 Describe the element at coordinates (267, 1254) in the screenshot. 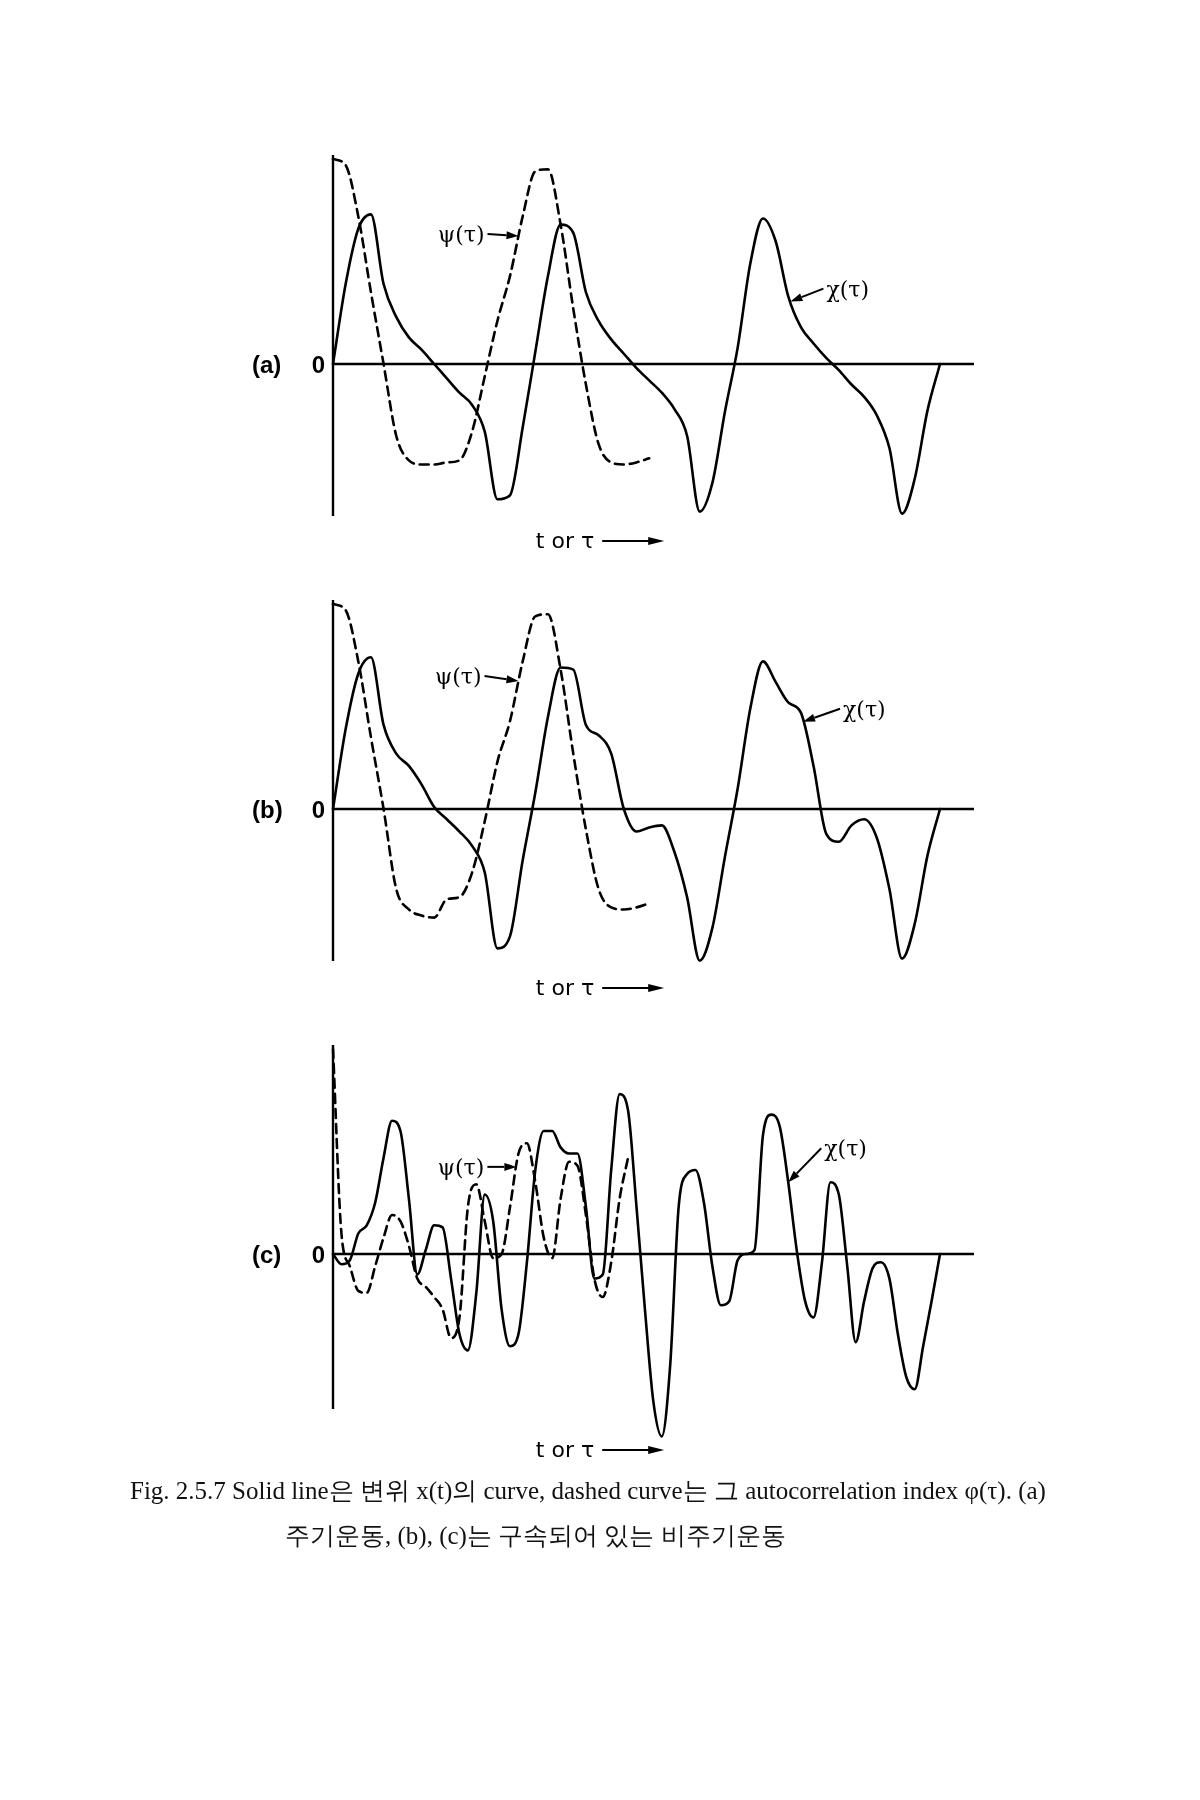

I see `title: (c)` at that location.